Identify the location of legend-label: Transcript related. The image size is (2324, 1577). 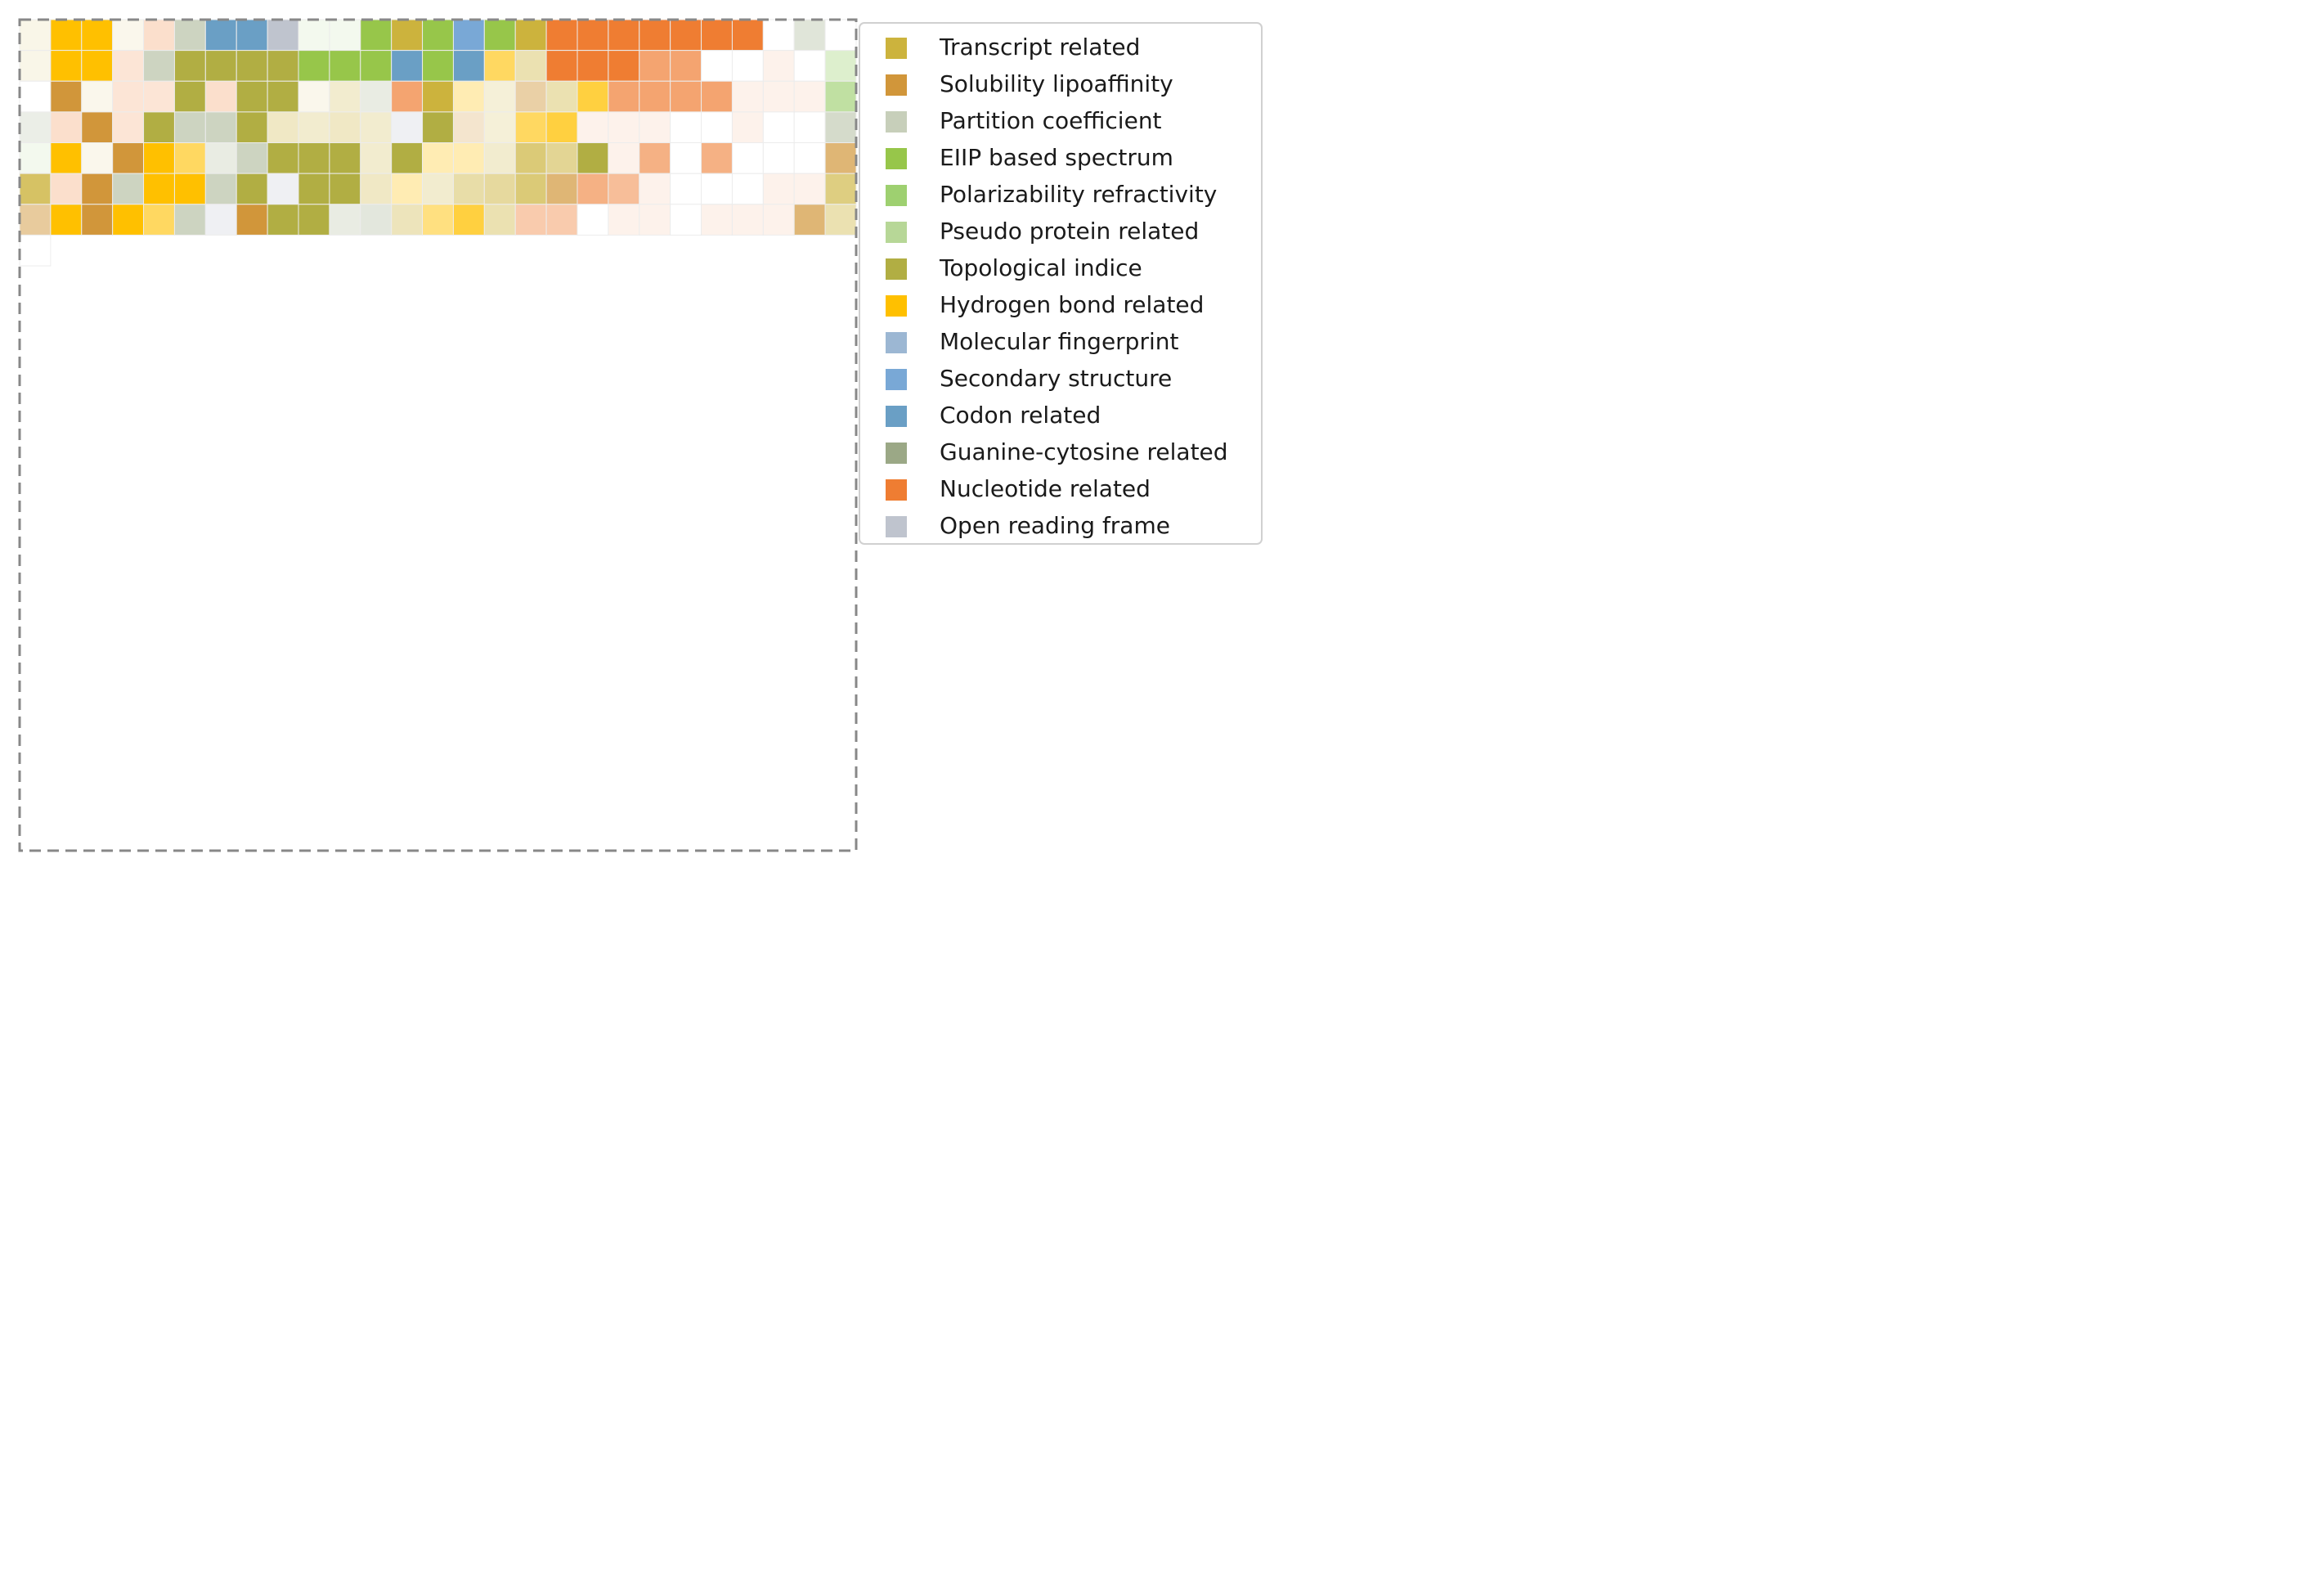
(1040, 47).